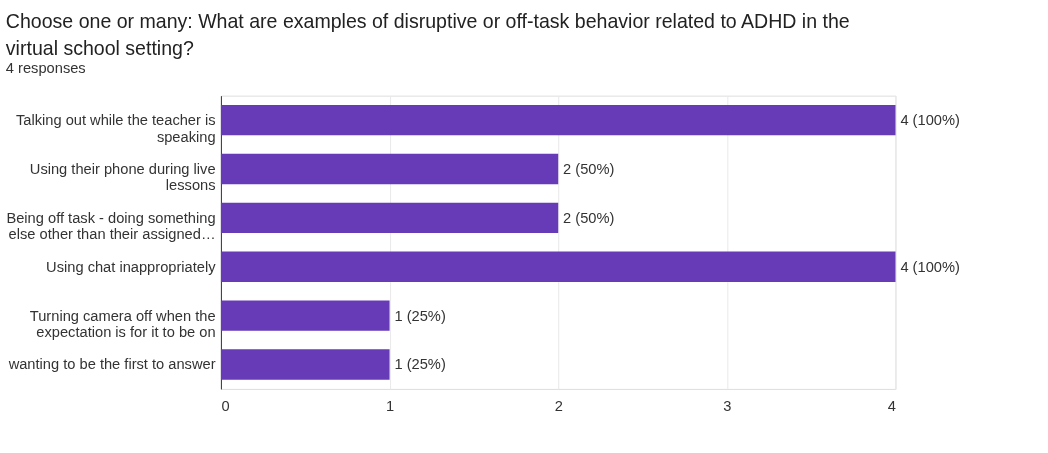  What do you see at coordinates (727, 405) in the screenshot?
I see `x-tick-label: 3` at bounding box center [727, 405].